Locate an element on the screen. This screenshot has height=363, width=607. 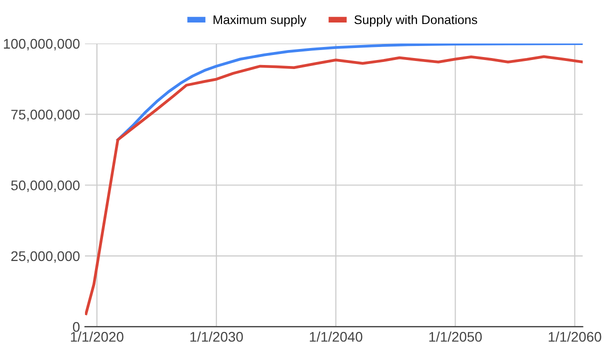
y-tick-label: 100,000,000 is located at coordinates (42, 44).